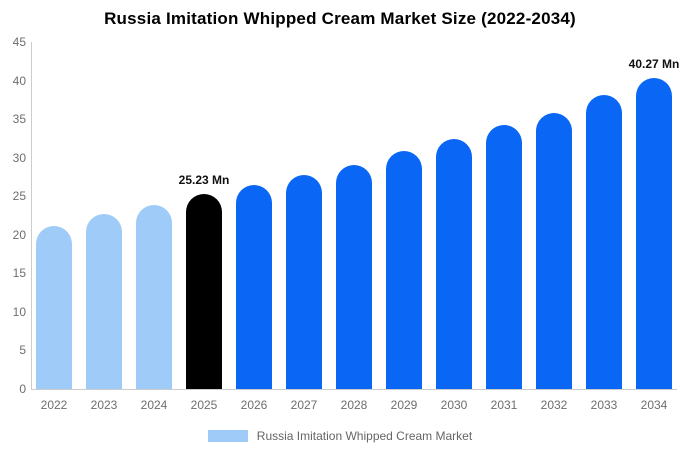  I want to click on bar-2022, so click(54, 307).